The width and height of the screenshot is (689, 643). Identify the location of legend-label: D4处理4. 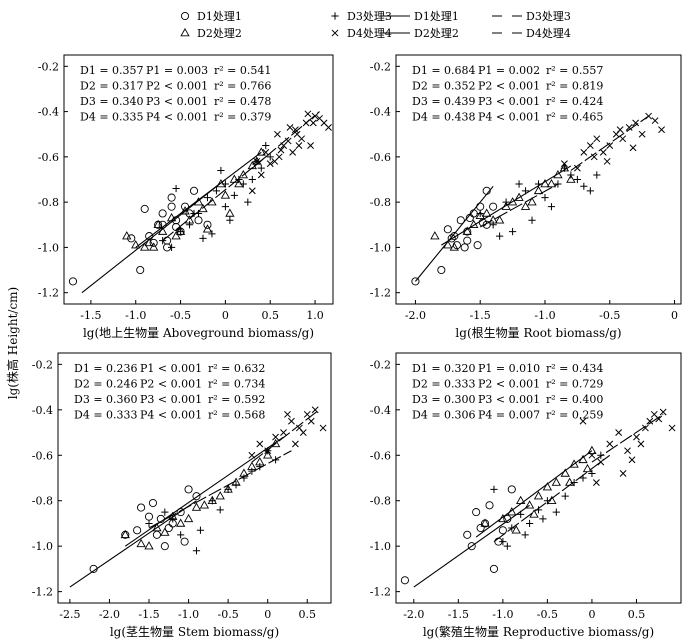
(369, 33).